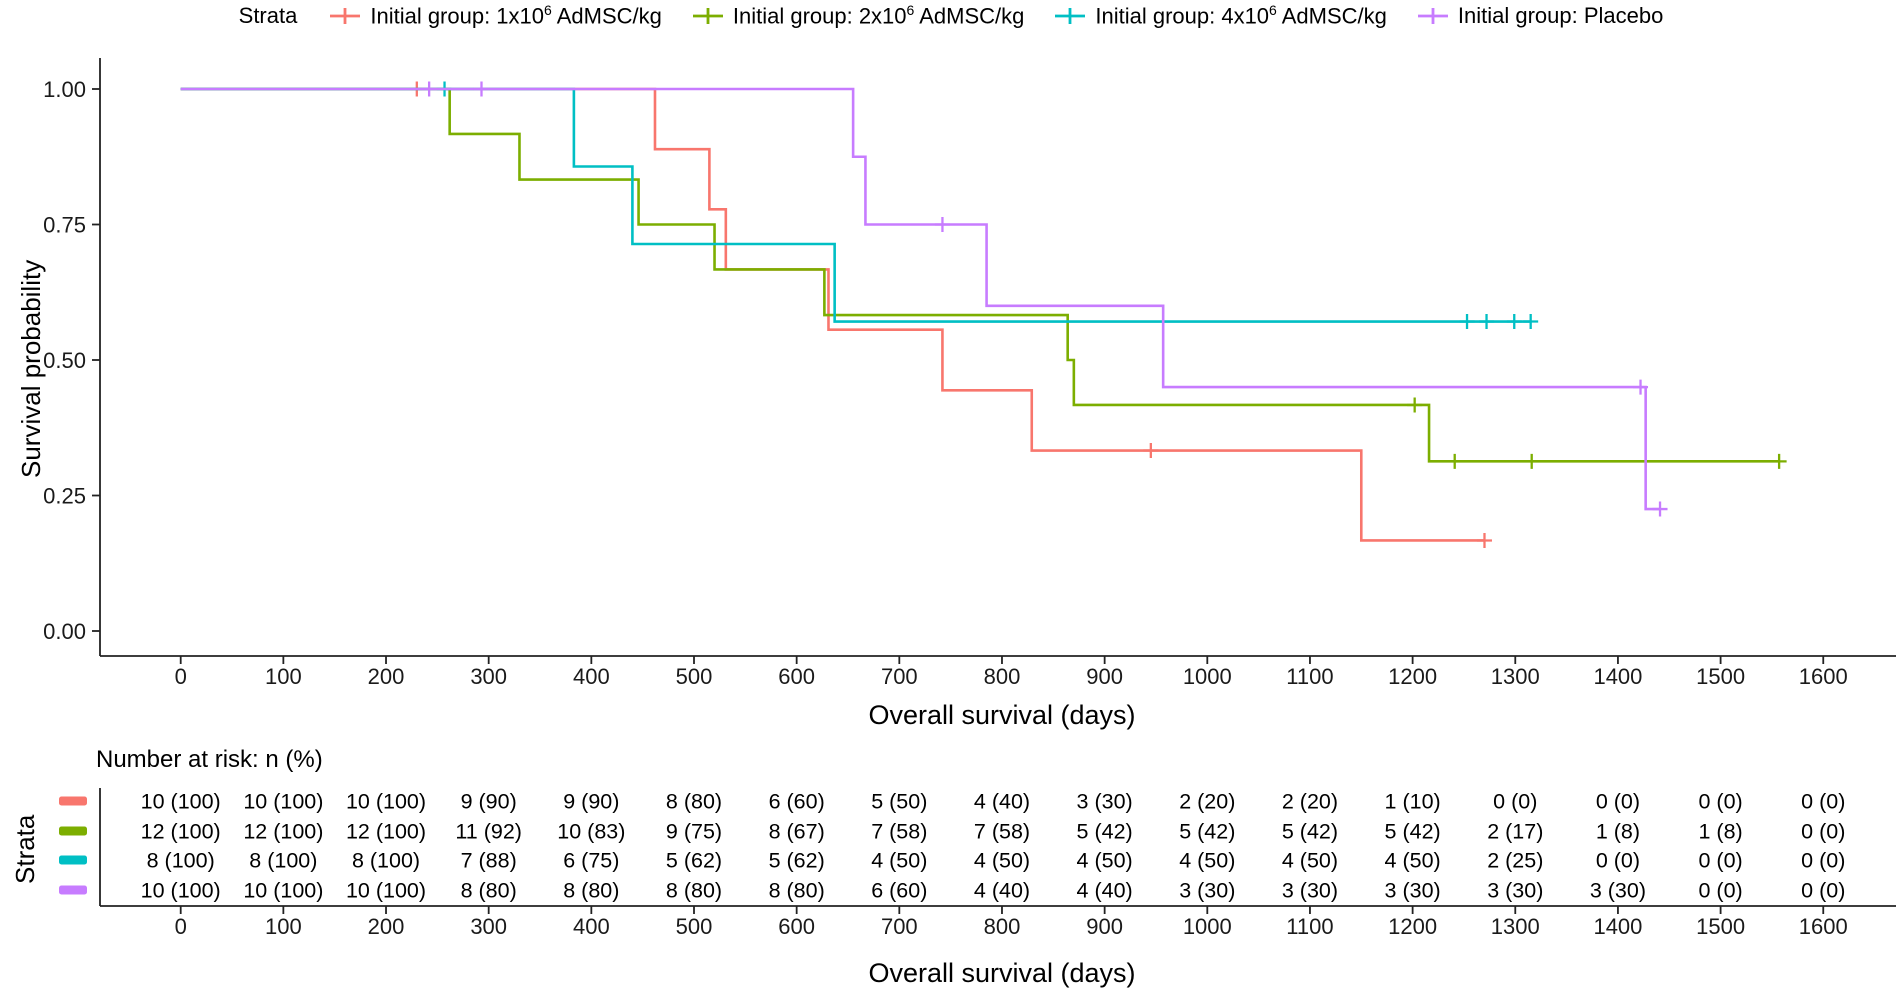 Image resolution: width=1902 pixels, height=1001 pixels. I want to click on risk-x-tick-label: 700, so click(899, 926).